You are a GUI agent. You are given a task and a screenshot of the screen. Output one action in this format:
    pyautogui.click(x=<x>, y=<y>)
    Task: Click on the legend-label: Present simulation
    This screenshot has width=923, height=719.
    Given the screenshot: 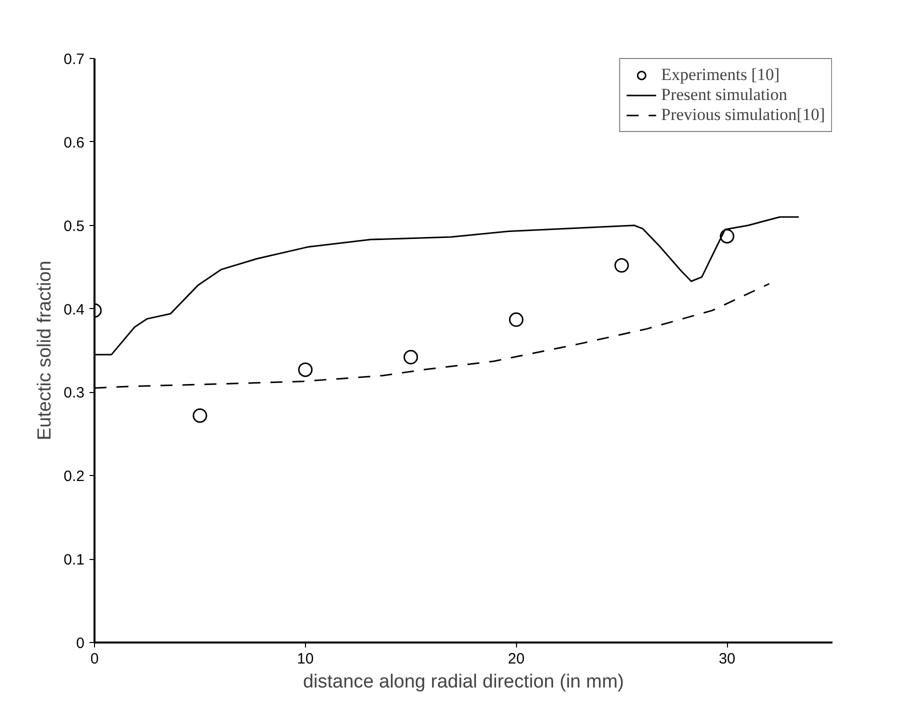 What is the action you would take?
    pyautogui.click(x=724, y=95)
    